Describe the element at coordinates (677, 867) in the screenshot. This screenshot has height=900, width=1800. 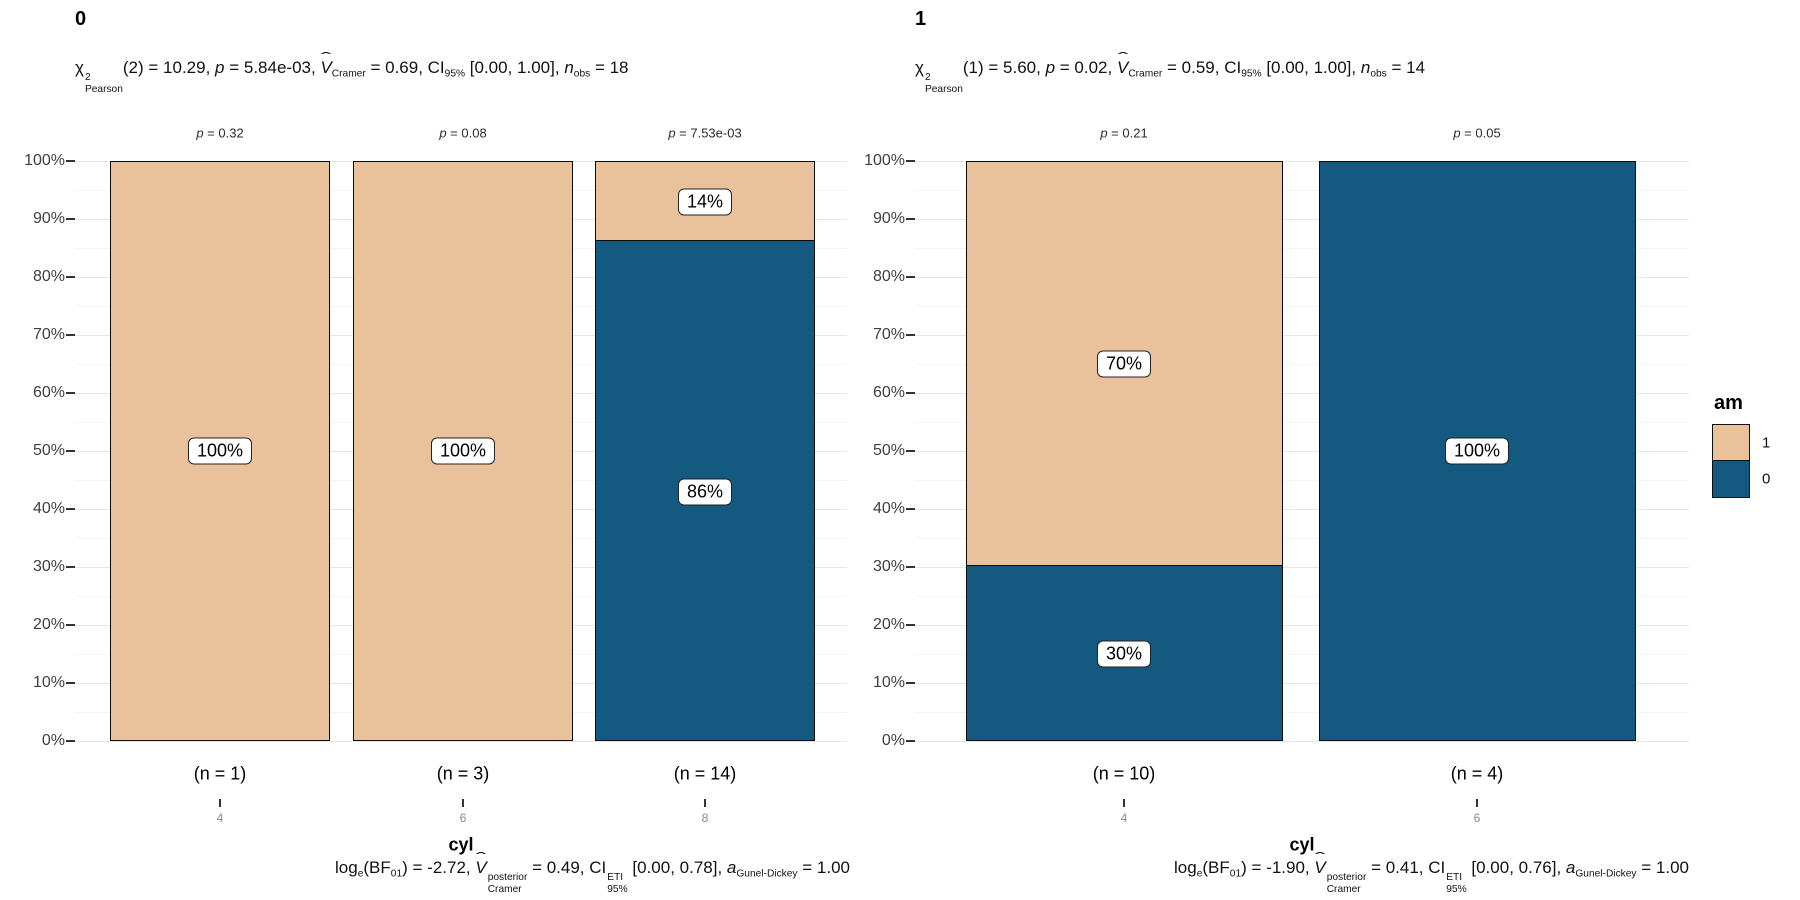
I see `text-run: [0.00, 0.78],` at that location.